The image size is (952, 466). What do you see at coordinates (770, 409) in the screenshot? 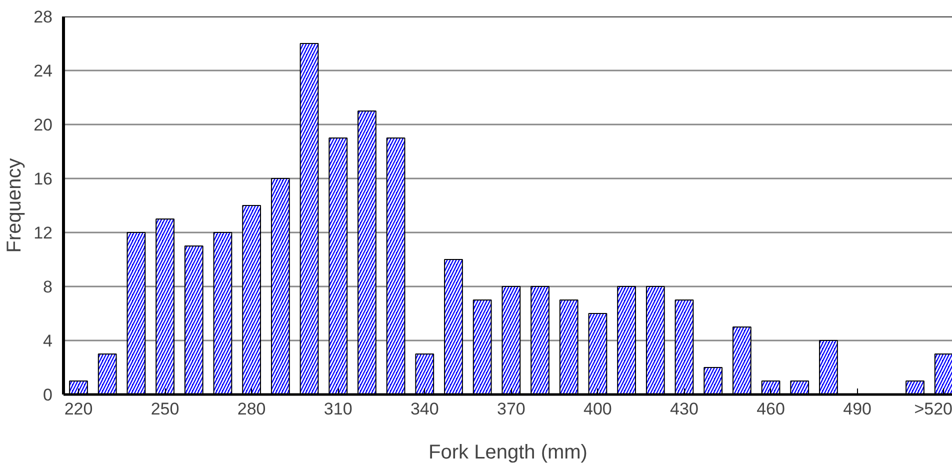
I see `x-tick-label: 460` at bounding box center [770, 409].